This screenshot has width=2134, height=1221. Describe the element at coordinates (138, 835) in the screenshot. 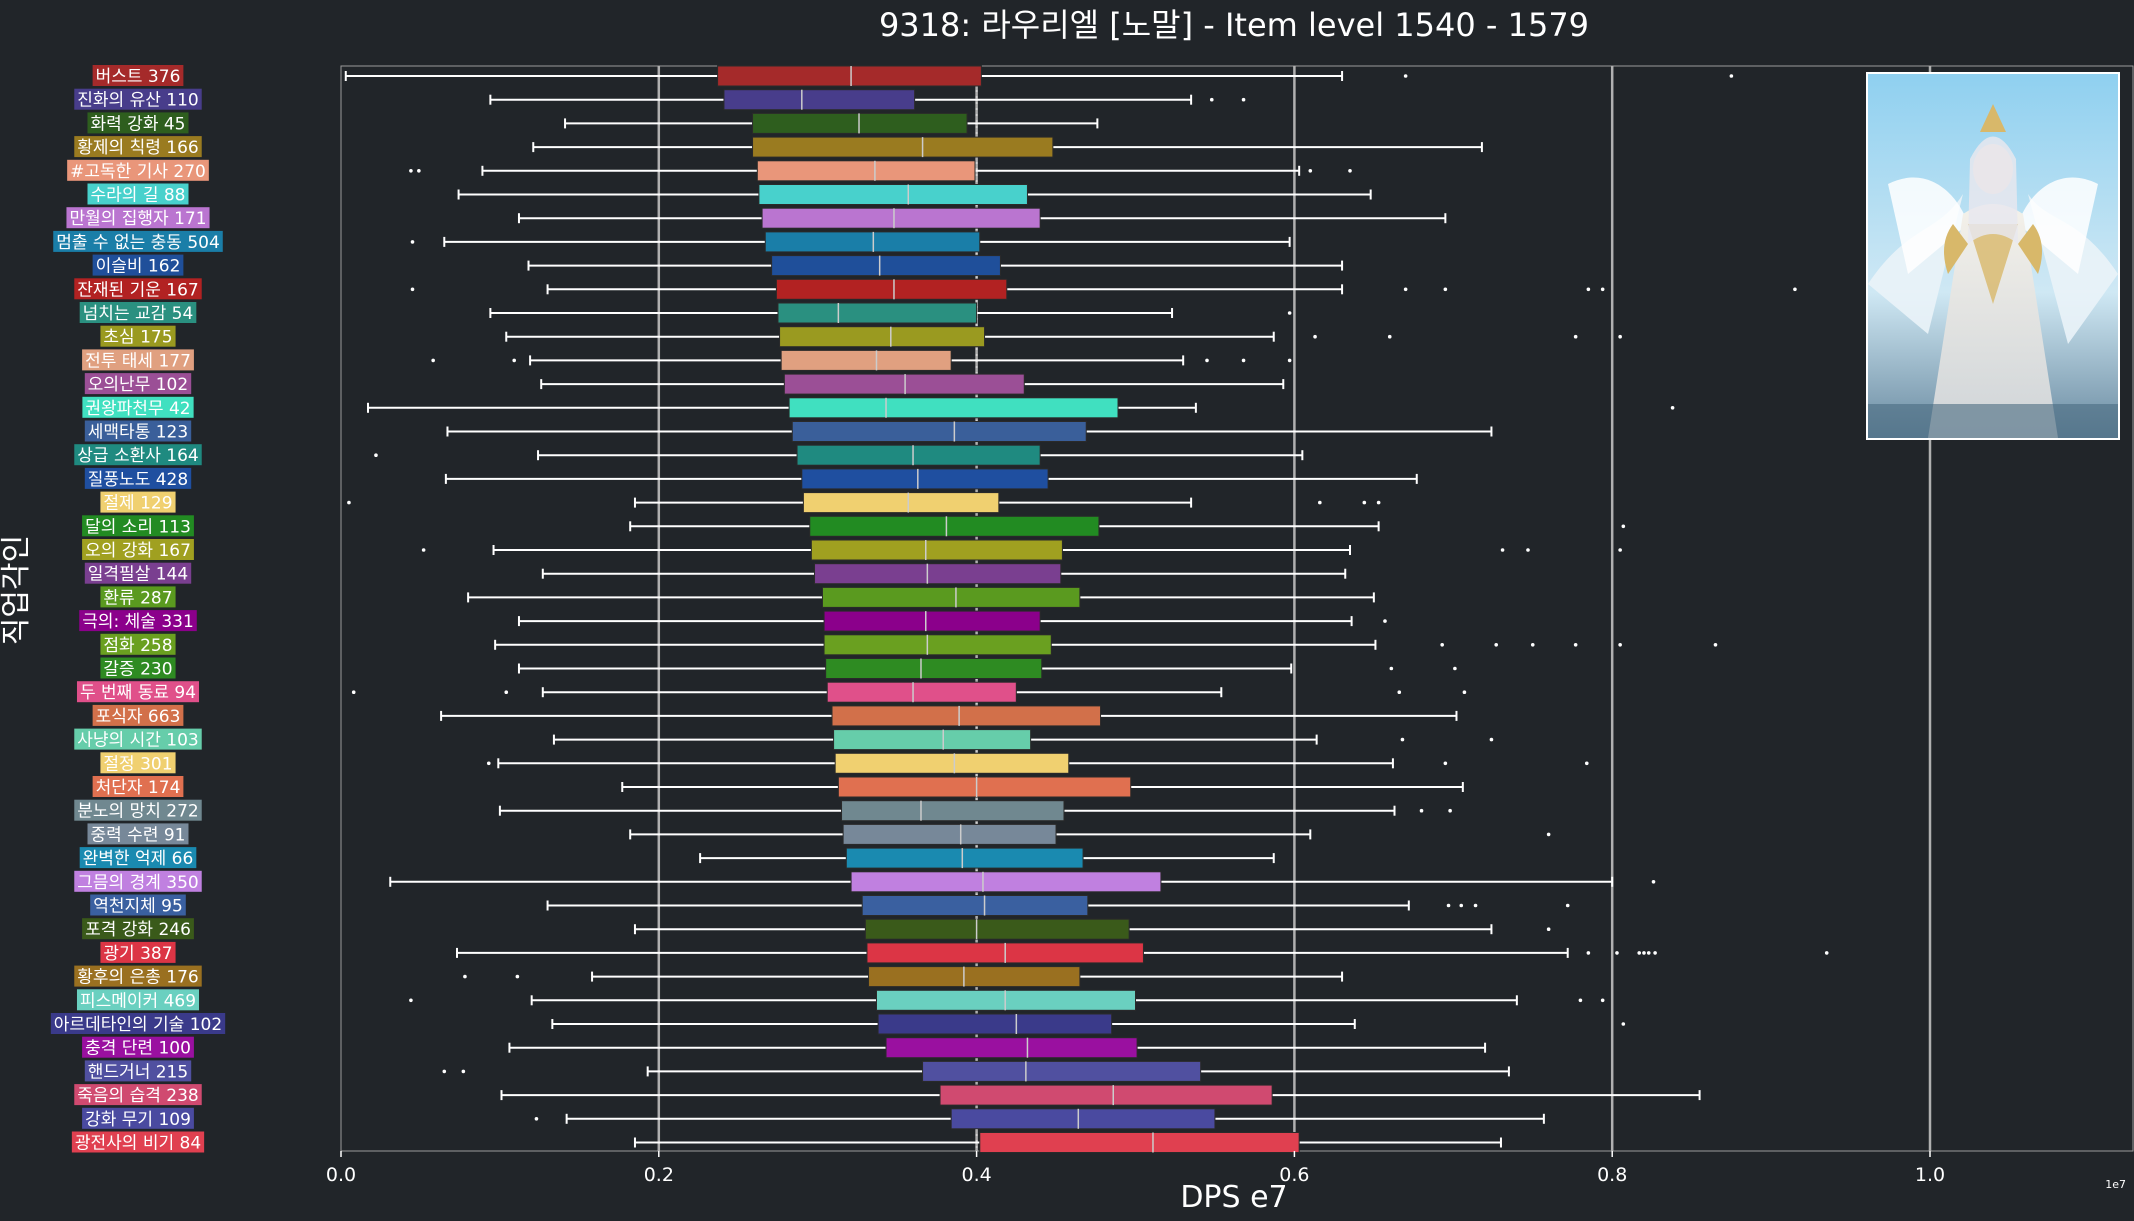

I see `category-label: 중력 수련 91` at that location.